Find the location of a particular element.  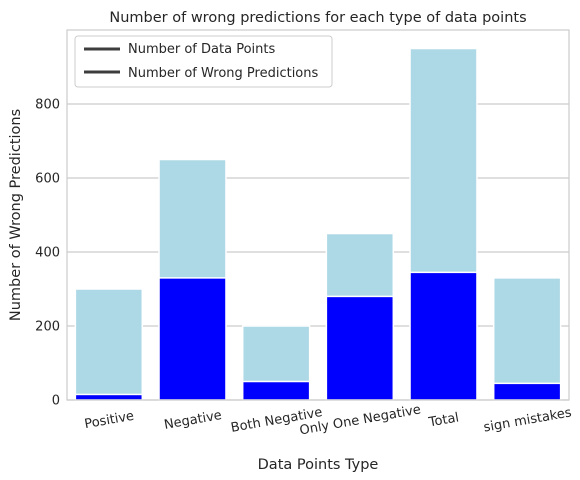

x-tick: Total is located at coordinates (444, 420).